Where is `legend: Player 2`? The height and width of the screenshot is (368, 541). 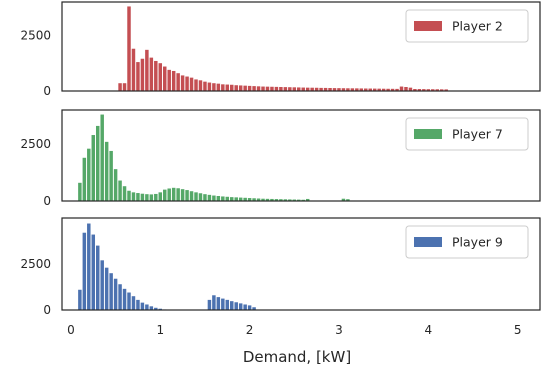 legend: Player 2 is located at coordinates (467, 26).